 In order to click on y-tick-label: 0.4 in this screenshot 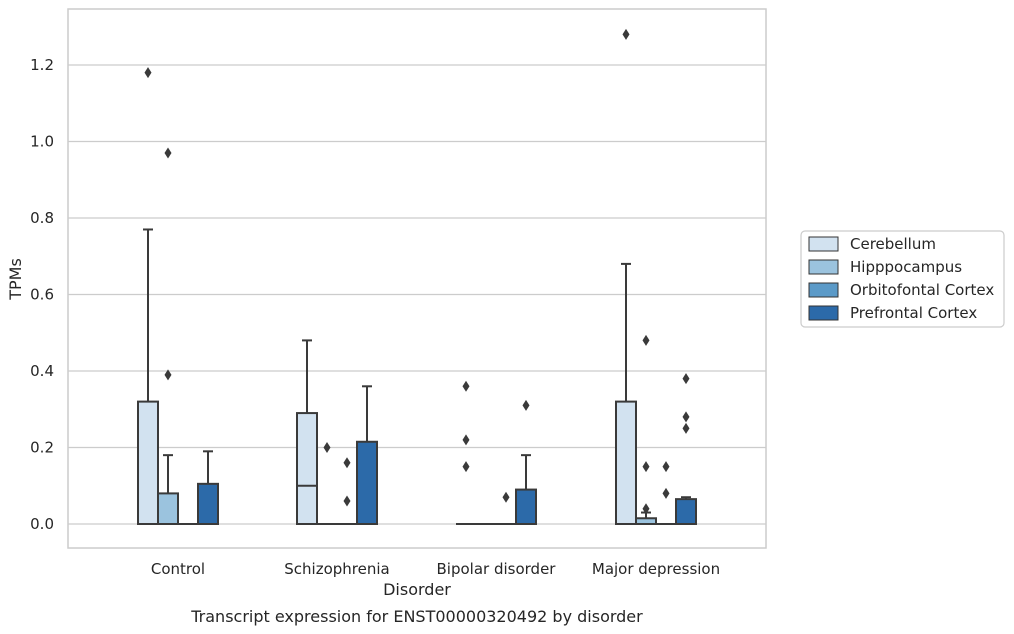, I will do `click(42, 371)`.